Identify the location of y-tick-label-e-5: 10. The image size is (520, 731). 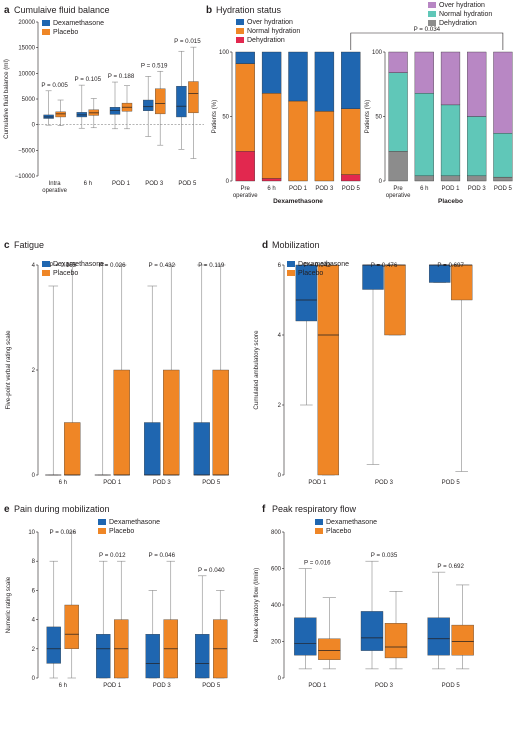
(31, 533).